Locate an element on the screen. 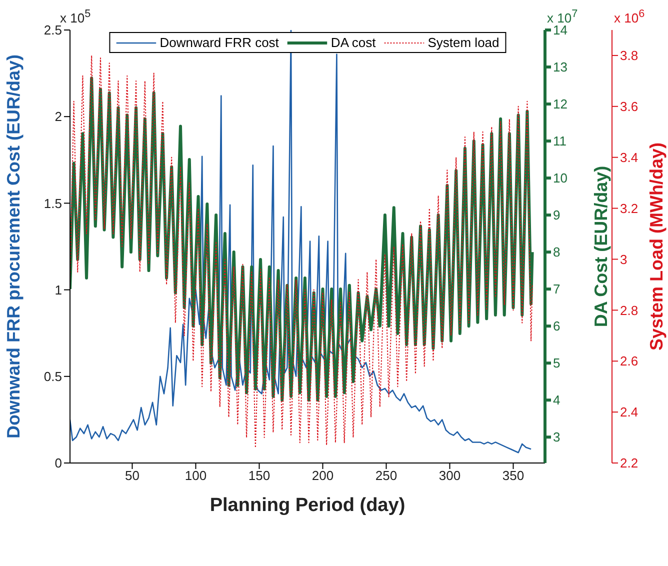  y2-tick-label: 7 is located at coordinates (556, 289).